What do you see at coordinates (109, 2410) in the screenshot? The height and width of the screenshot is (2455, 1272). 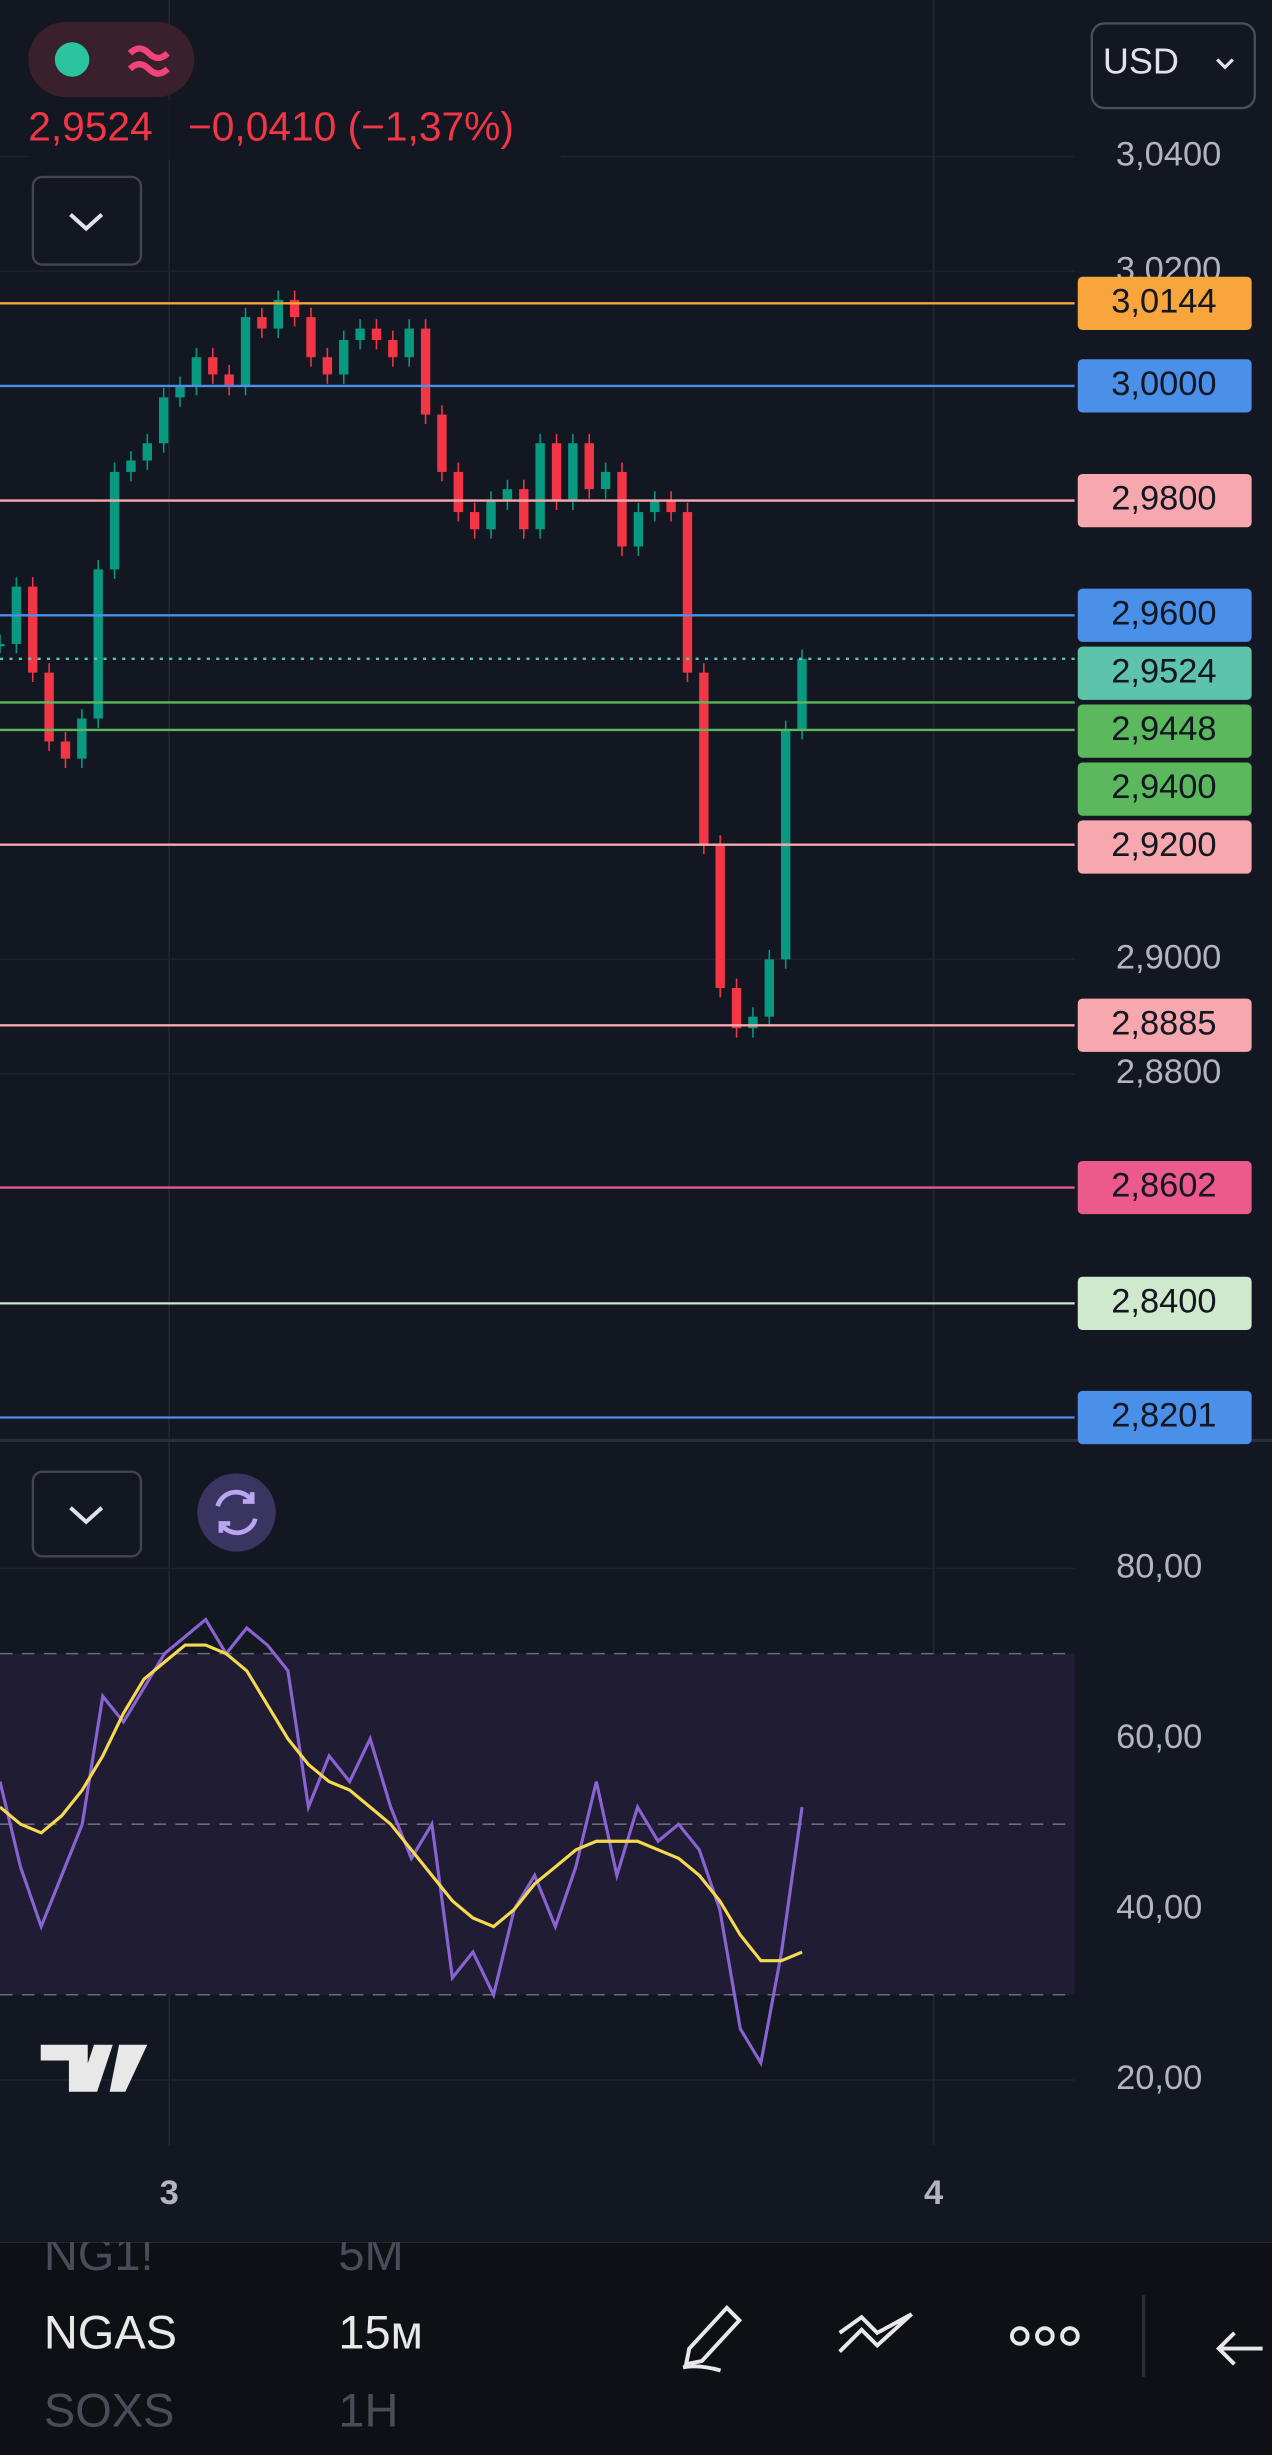 I see `symbol: SOXS` at bounding box center [109, 2410].